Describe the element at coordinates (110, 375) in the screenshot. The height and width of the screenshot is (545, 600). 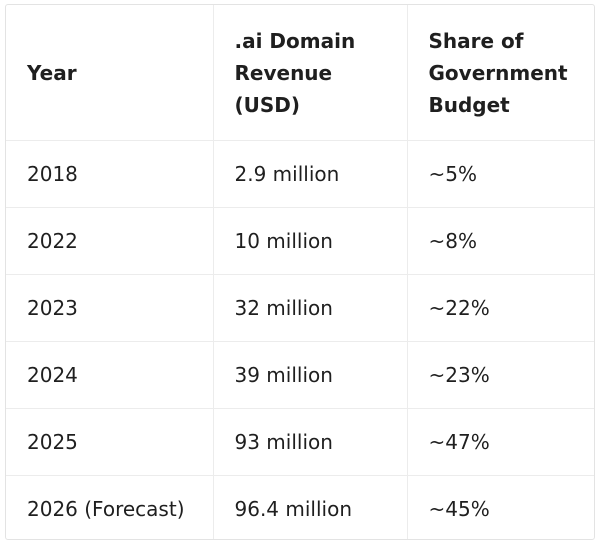
I see `cell-year: 2024` at that location.